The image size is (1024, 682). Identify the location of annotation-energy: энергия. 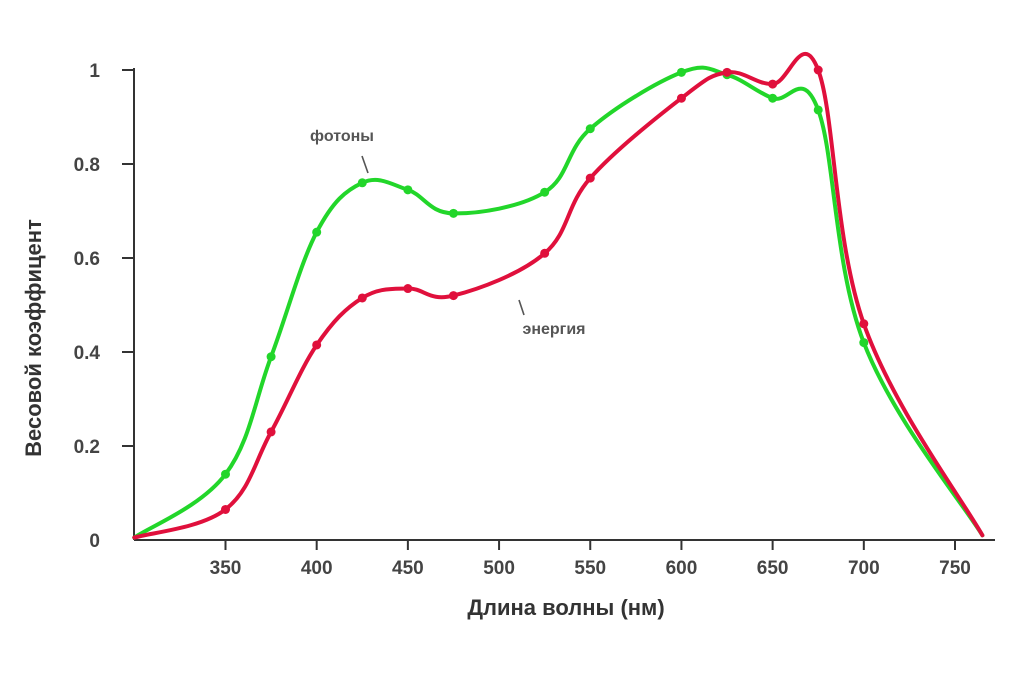
(552, 318).